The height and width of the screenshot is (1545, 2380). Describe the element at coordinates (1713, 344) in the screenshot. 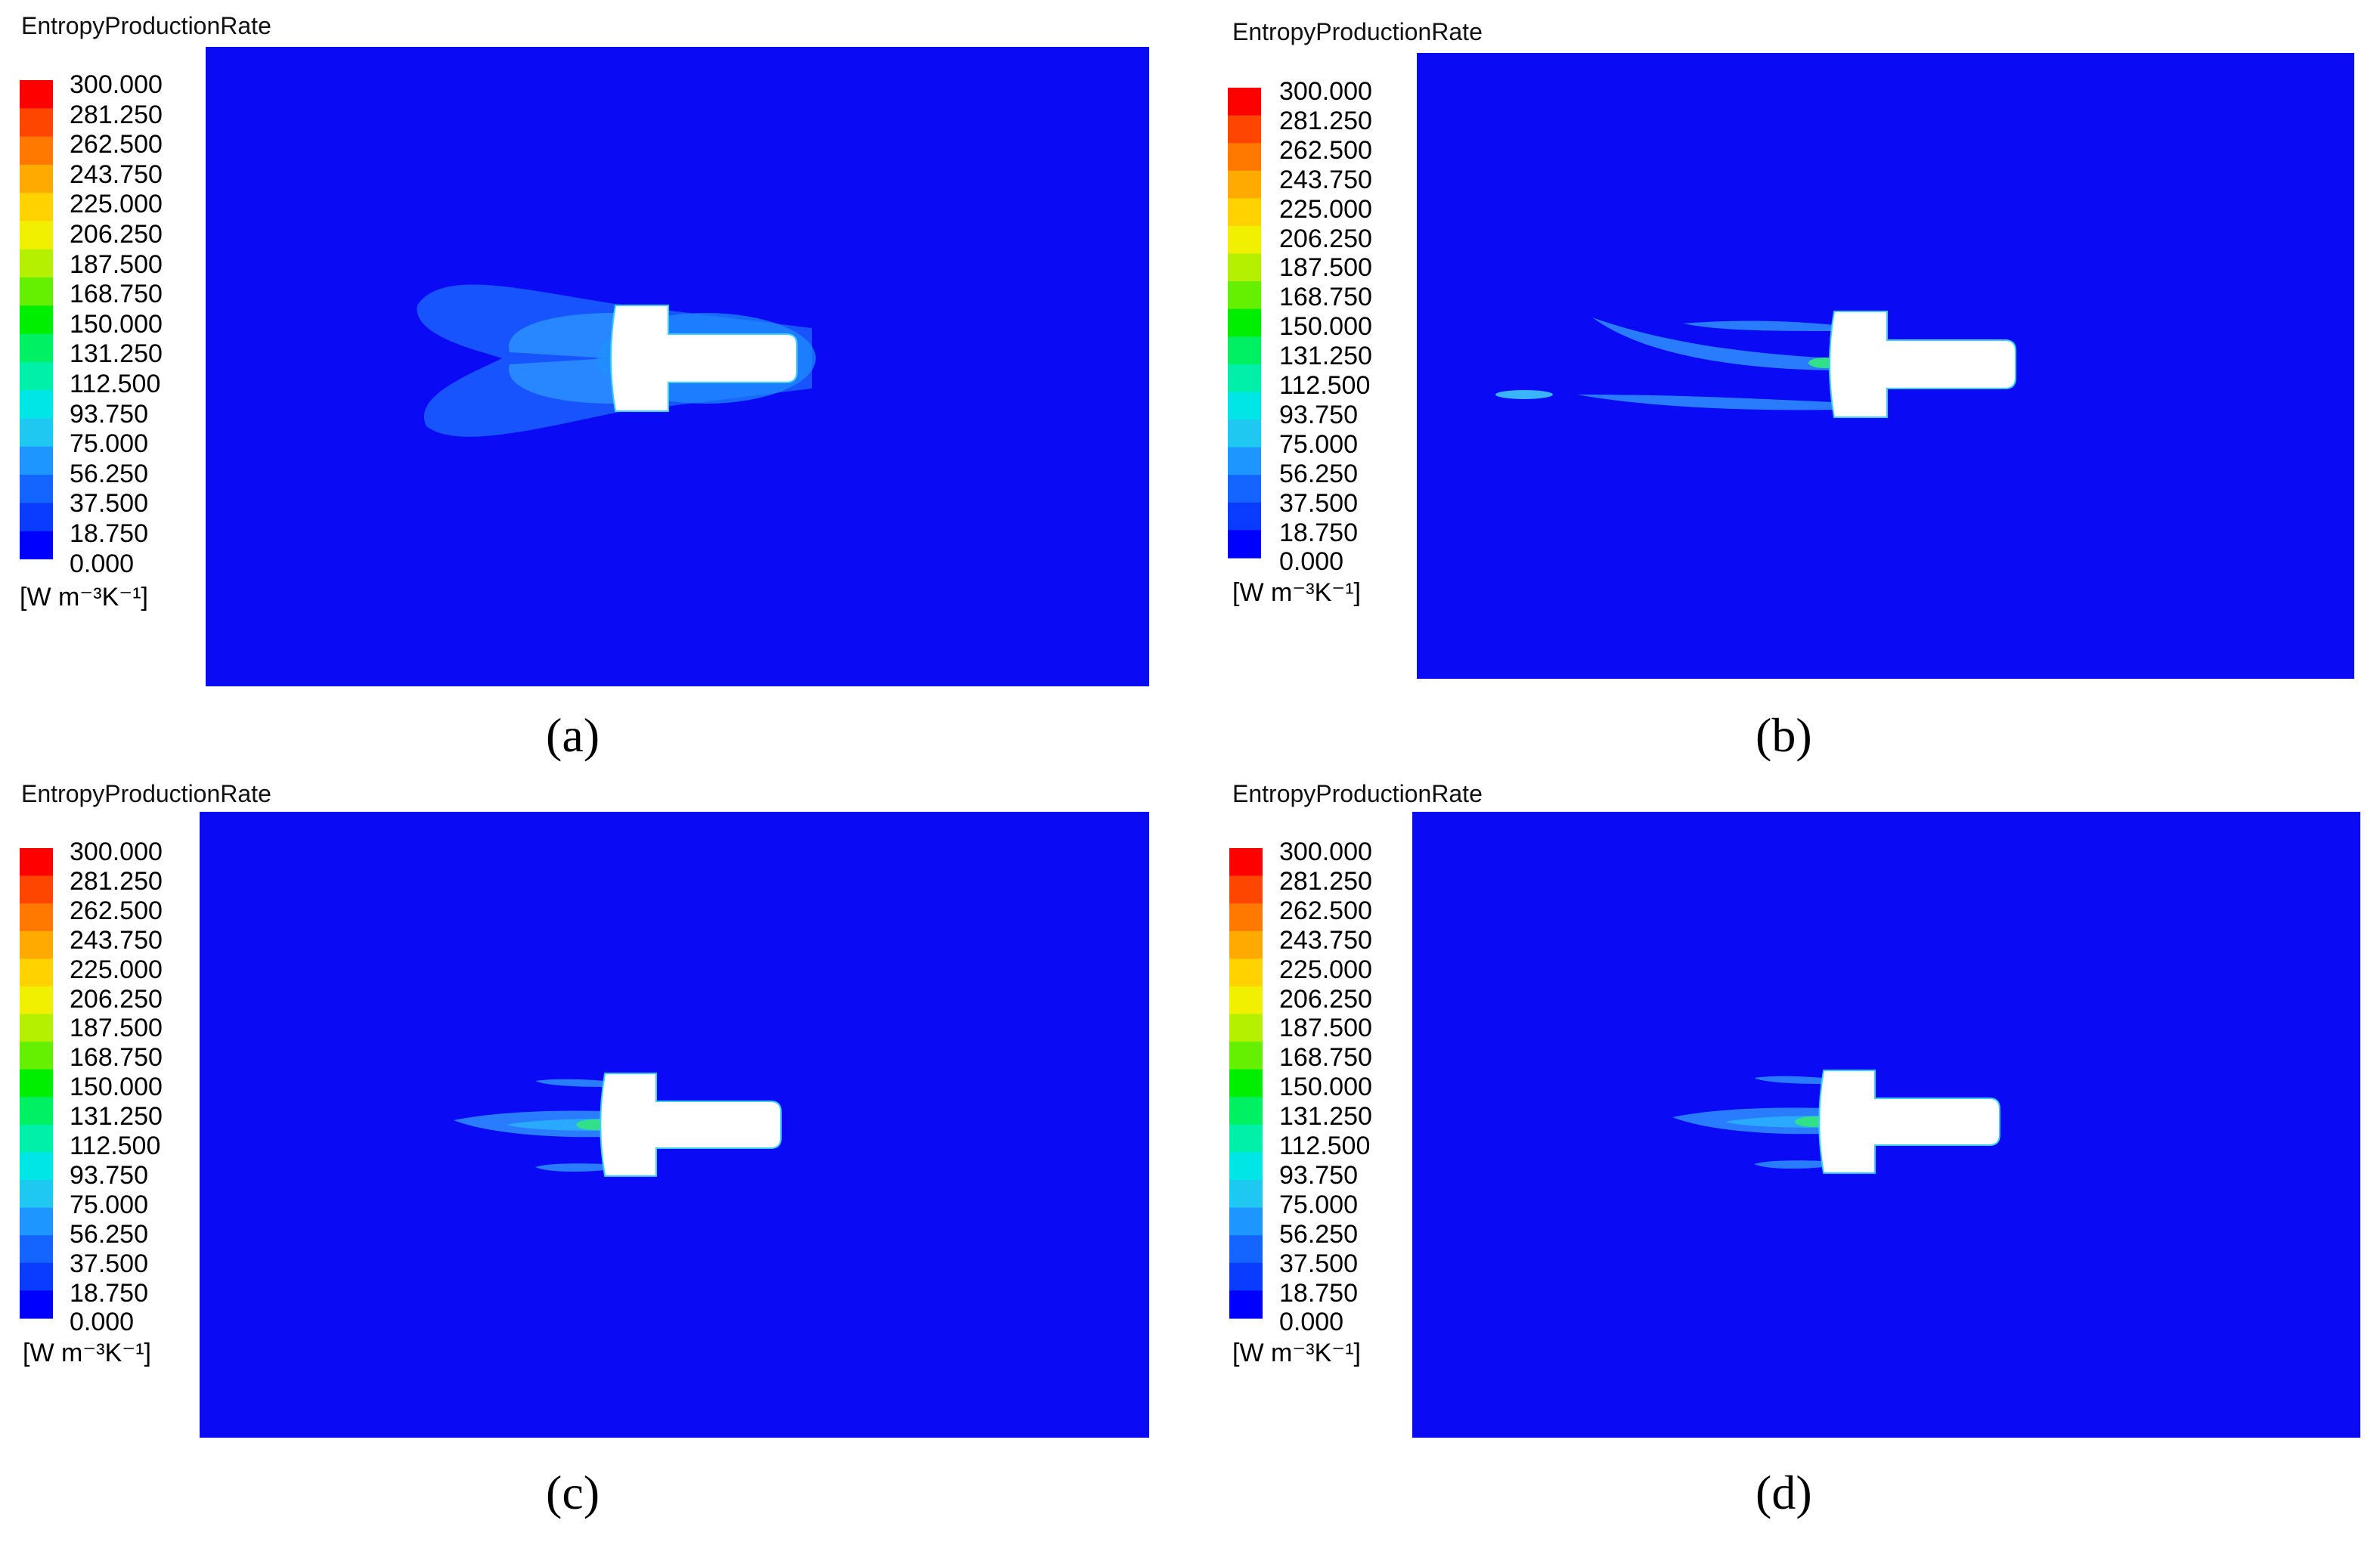

I see `wake-streak-center` at that location.